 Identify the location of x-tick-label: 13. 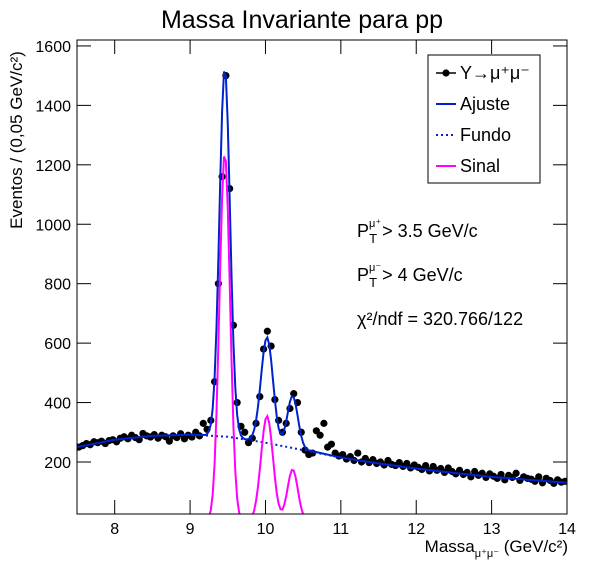
(492, 529).